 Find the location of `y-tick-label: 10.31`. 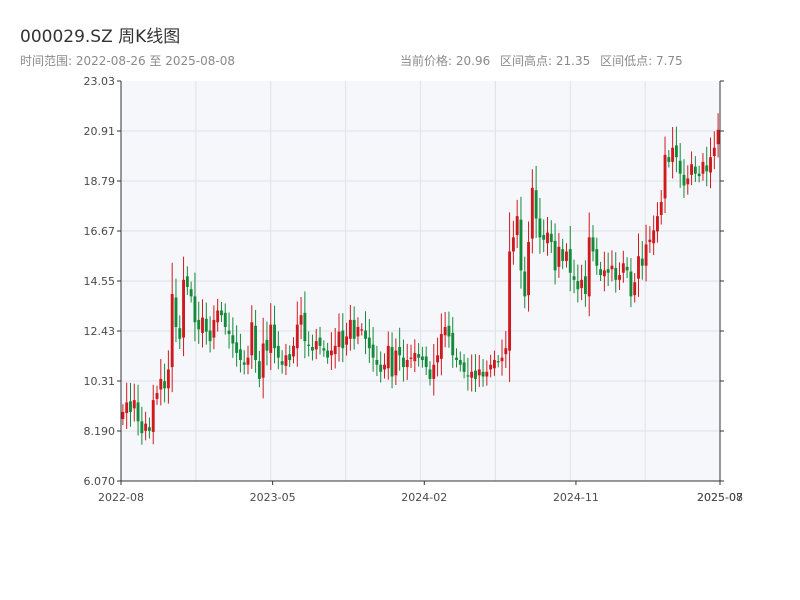

y-tick-label: 10.31 is located at coordinates (100, 381).